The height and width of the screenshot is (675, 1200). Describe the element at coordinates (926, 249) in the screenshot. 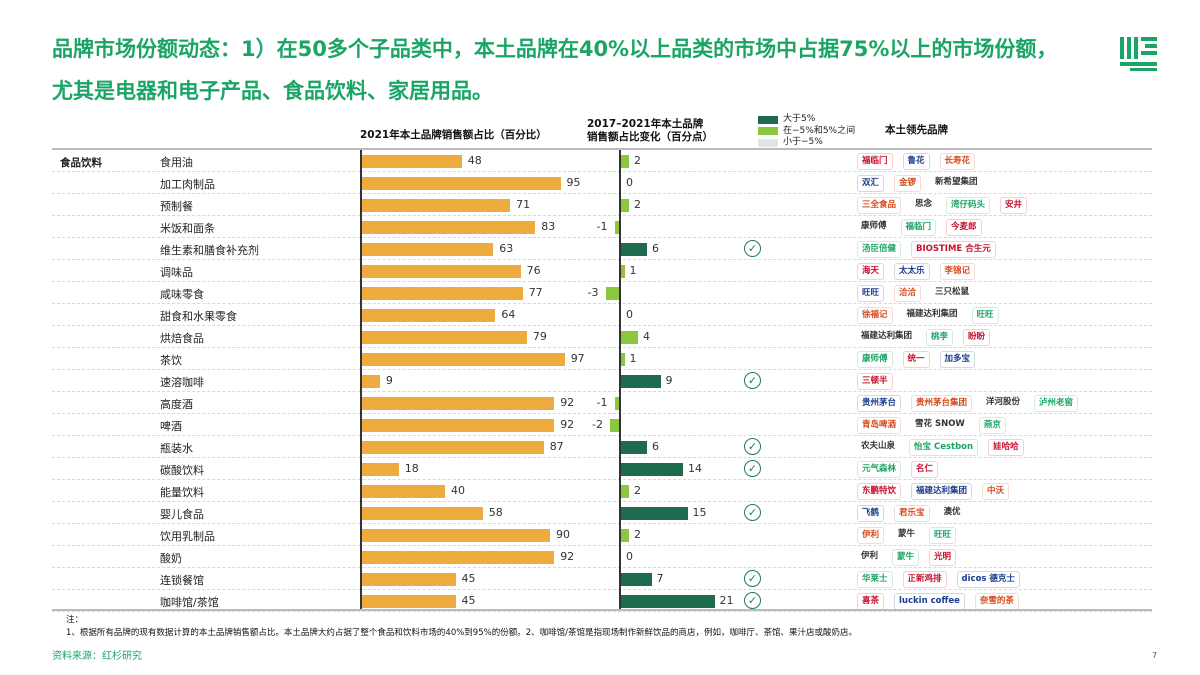

I see `brand-logos: 汤臣倍健 BIOSTIME 合生元` at that location.